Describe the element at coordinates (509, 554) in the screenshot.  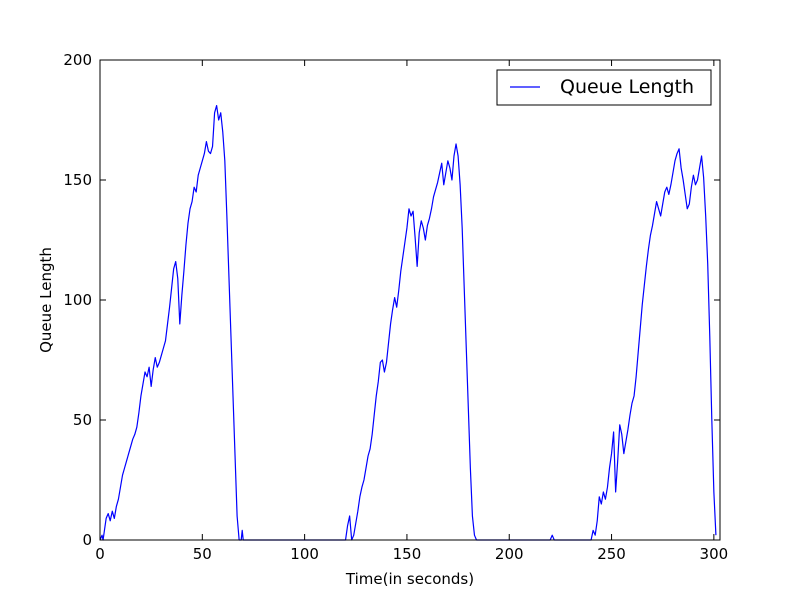
I see `x-tick-label: 200` at that location.